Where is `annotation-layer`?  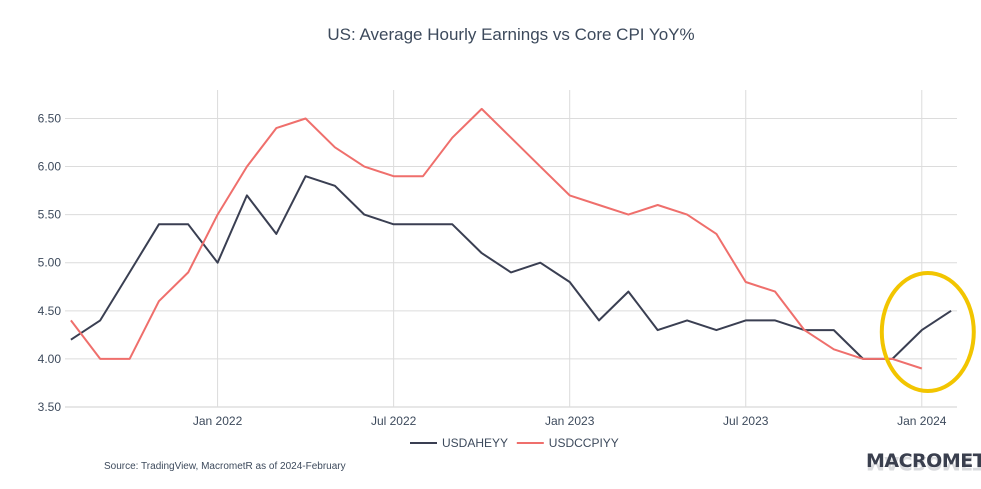
annotation-layer is located at coordinates (927, 332).